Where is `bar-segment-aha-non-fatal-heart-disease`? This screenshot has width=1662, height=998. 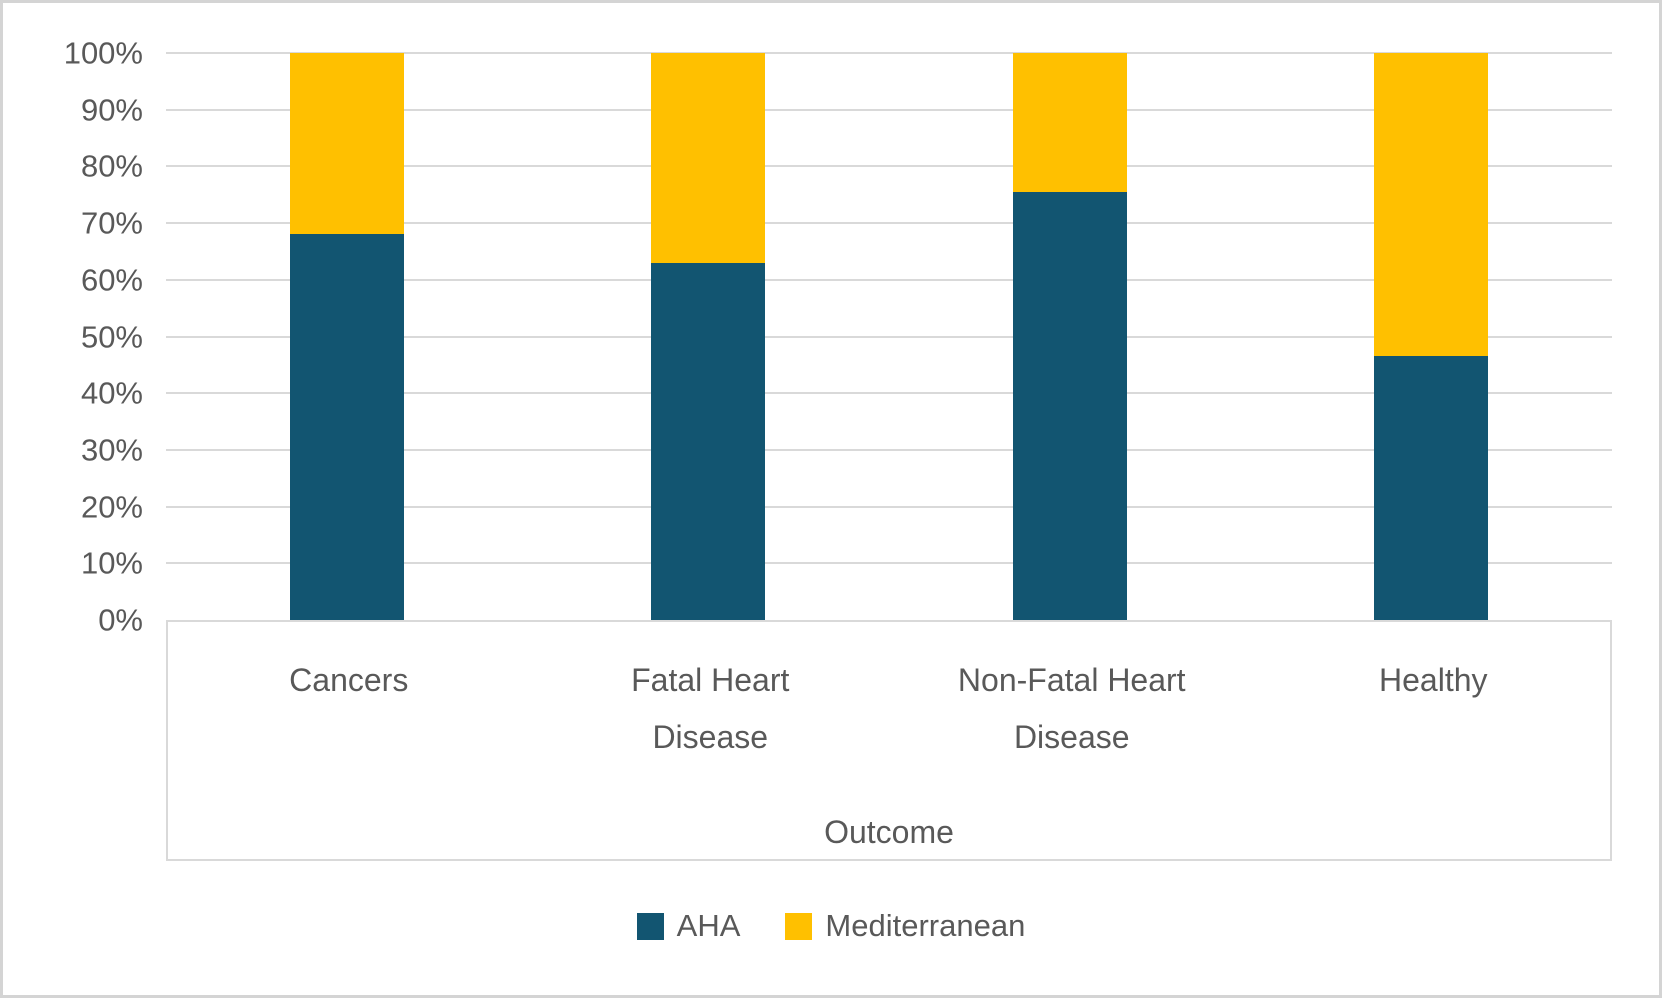
bar-segment-aha-non-fatal-heart-disease is located at coordinates (1069, 405).